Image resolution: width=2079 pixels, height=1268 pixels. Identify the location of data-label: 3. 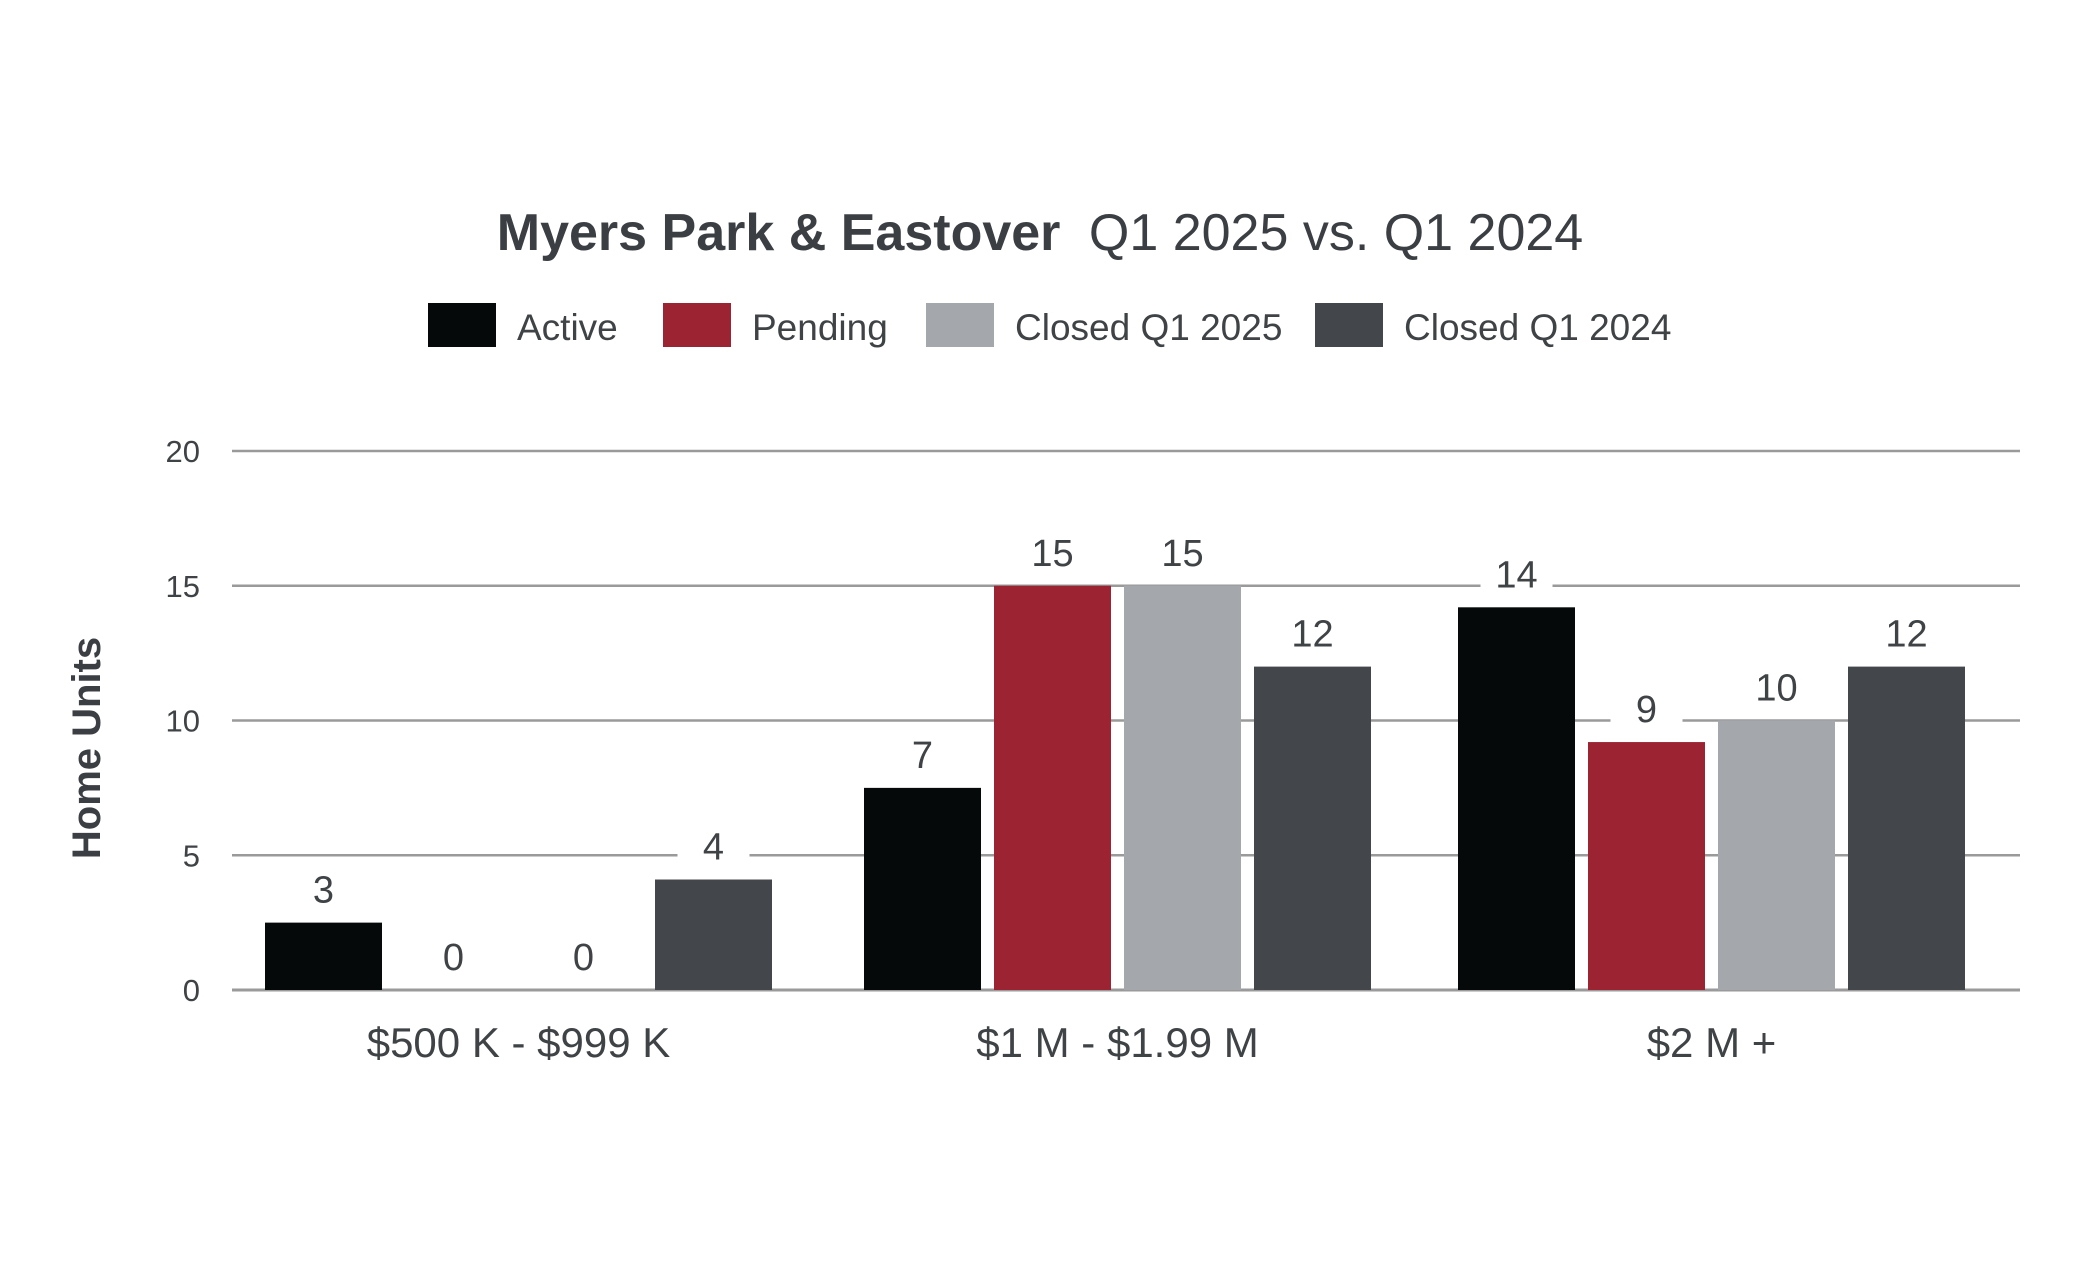
(323, 891).